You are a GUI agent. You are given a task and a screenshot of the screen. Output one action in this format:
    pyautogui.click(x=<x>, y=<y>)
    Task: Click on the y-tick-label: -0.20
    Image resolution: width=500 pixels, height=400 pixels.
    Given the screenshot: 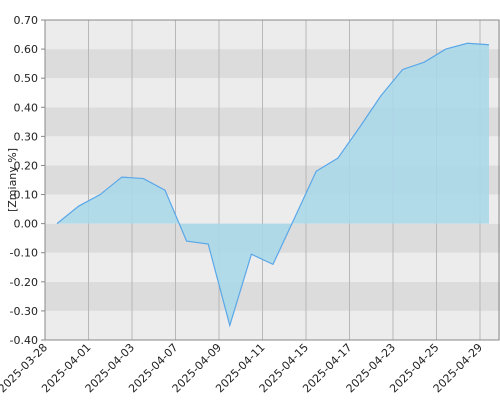 What is the action you would take?
    pyautogui.click(x=24, y=282)
    